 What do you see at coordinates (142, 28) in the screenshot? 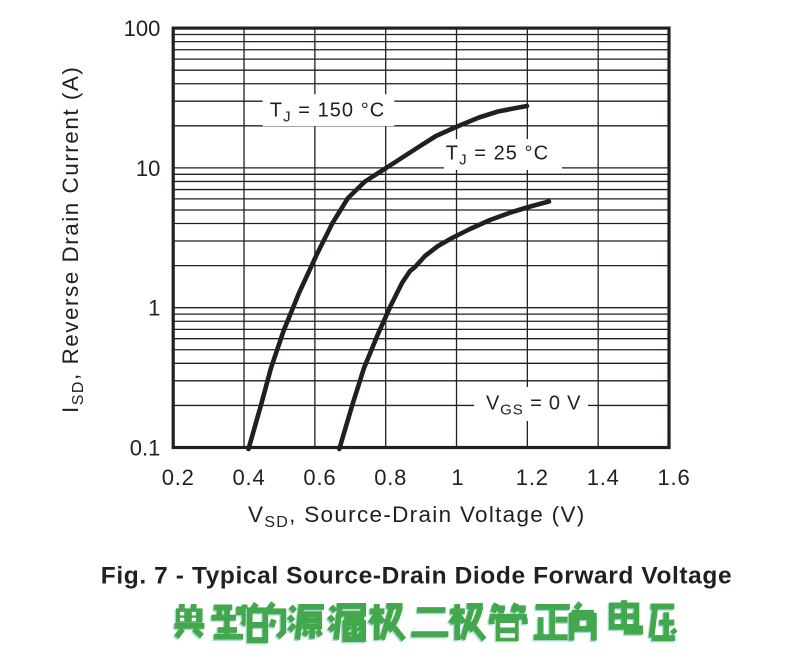
I see `svg-text: 100` at bounding box center [142, 28].